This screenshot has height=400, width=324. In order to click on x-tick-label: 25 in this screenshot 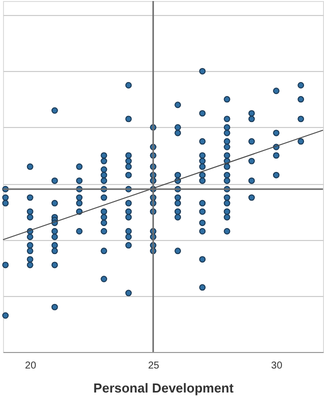, I will do `click(154, 366)`.